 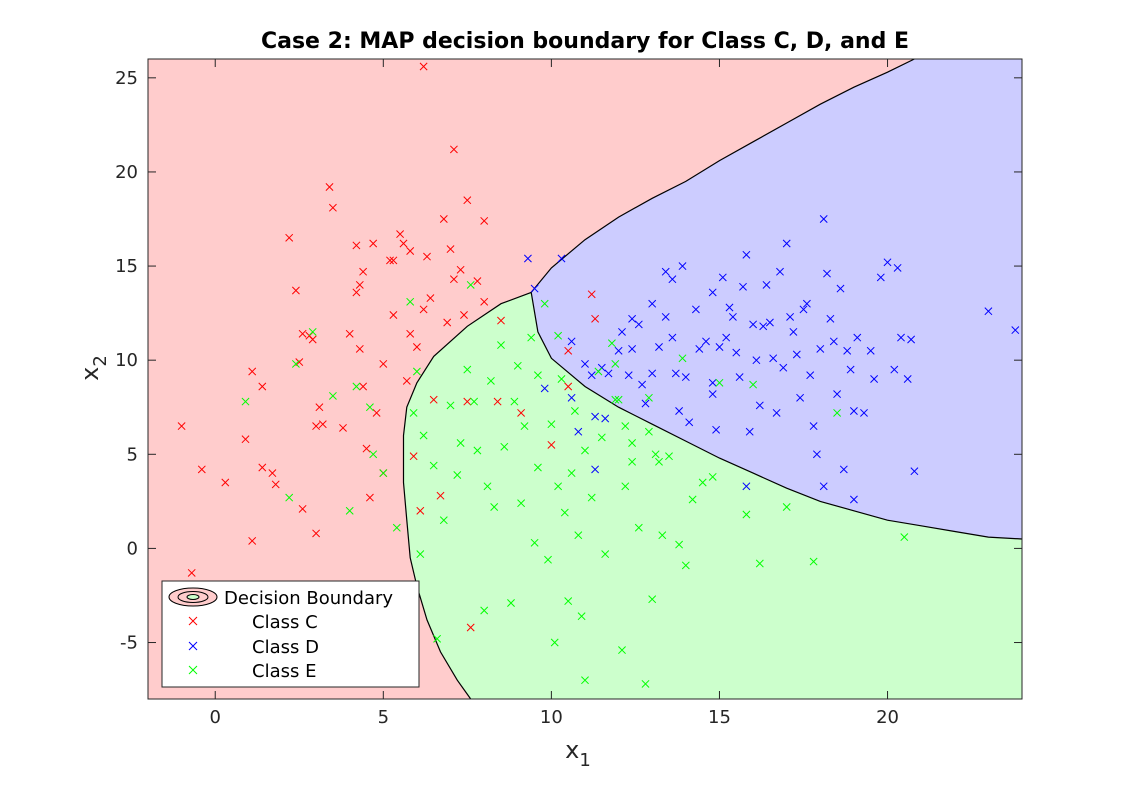 I want to click on legend-item-decision-boundary: Decision Boundary, so click(x=280, y=598).